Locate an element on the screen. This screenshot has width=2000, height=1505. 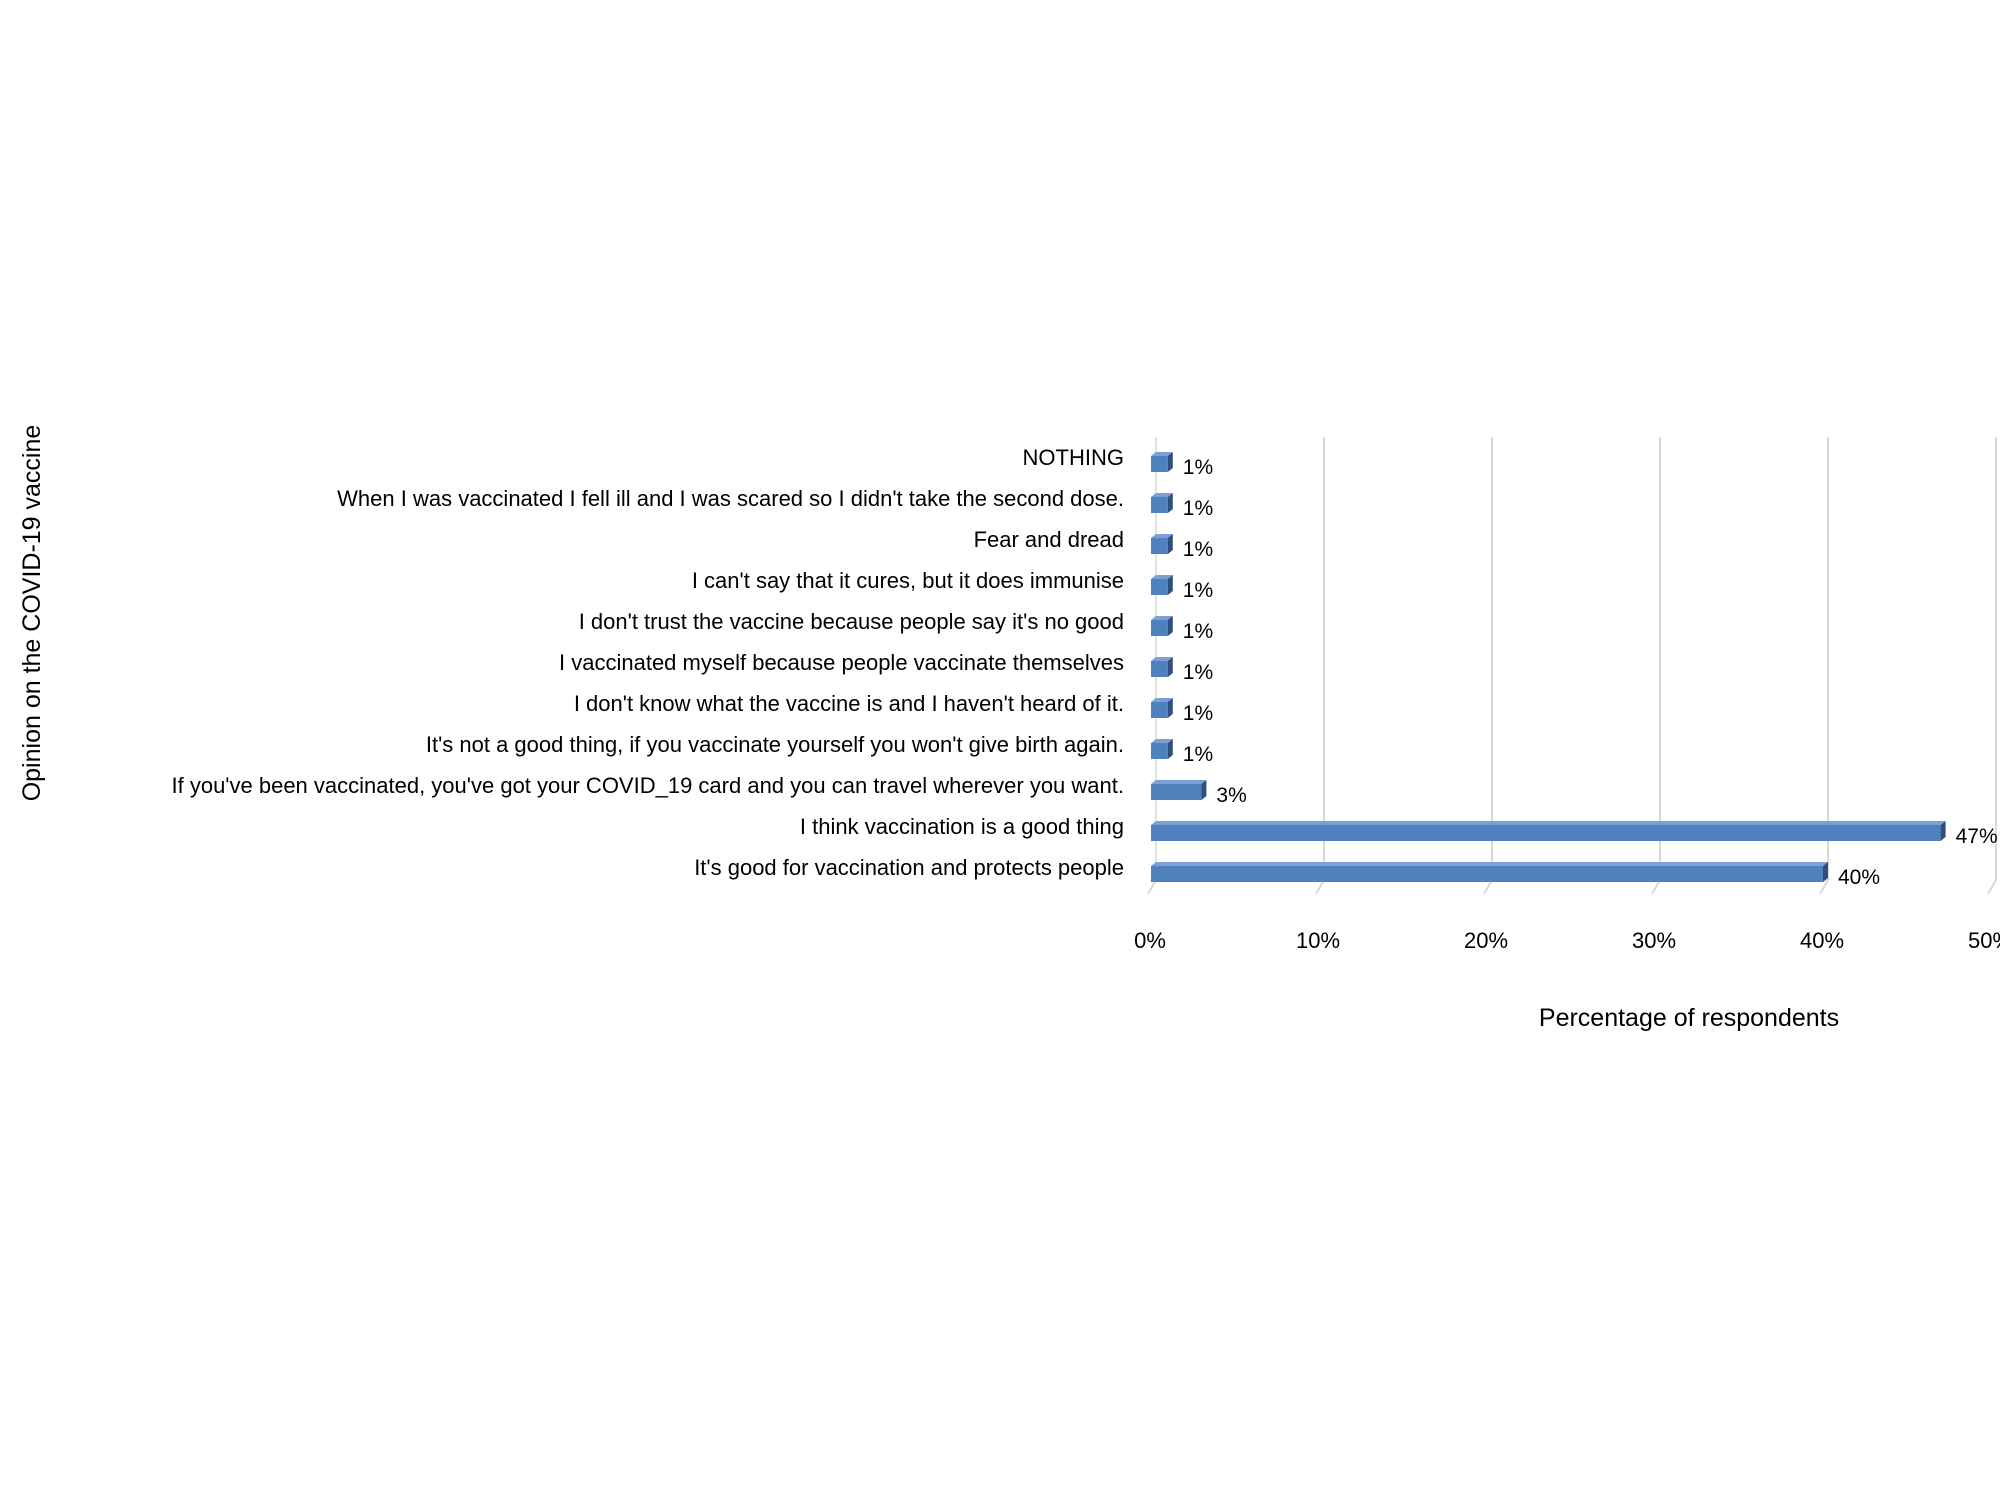
x-tick-label: 10% is located at coordinates (1318, 940).